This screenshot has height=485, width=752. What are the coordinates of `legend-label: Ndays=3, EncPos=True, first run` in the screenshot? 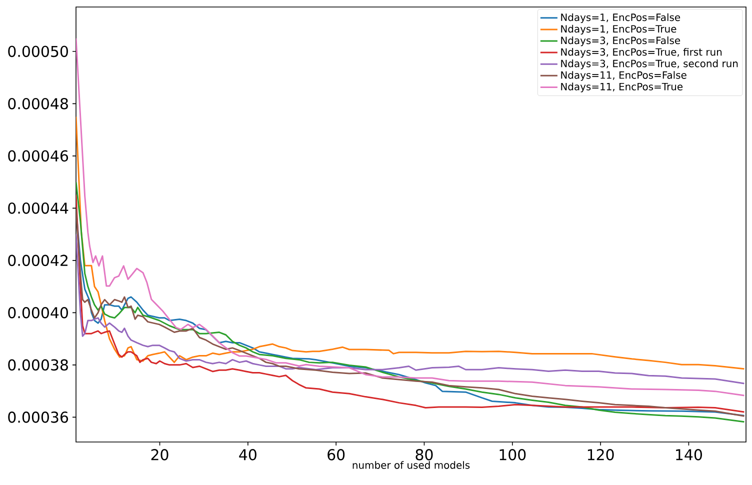 It's located at (641, 53).